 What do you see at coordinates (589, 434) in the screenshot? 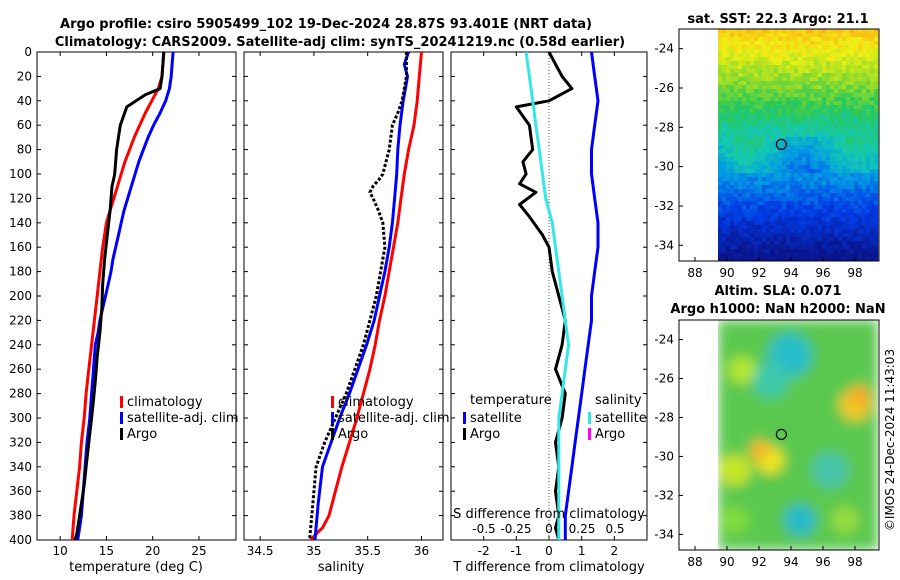
I see `legend-s-argo-swatch` at bounding box center [589, 434].